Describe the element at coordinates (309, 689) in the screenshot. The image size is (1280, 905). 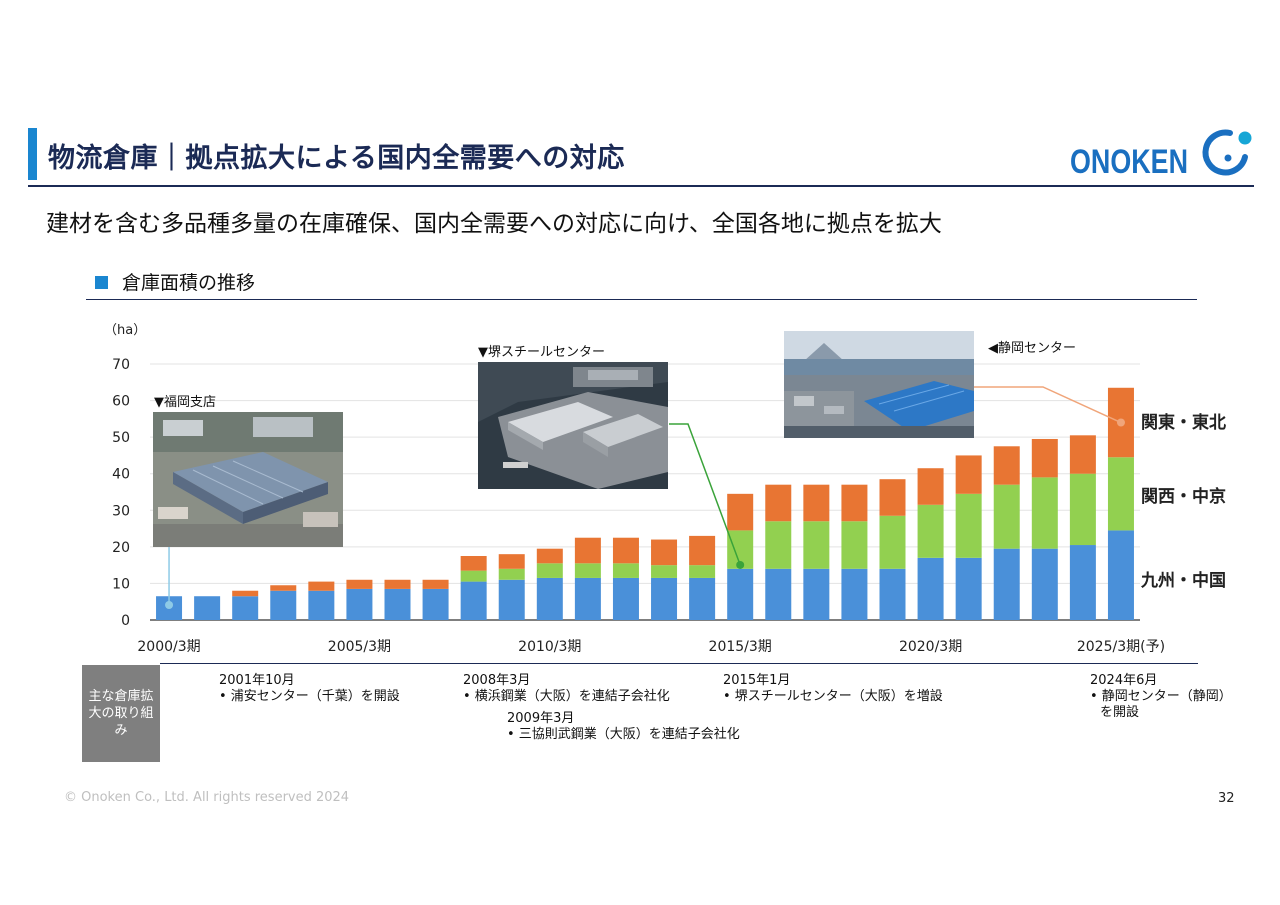
I see `event-2001: 2001年10月 • 浦安センター（千葉）を開設` at that location.